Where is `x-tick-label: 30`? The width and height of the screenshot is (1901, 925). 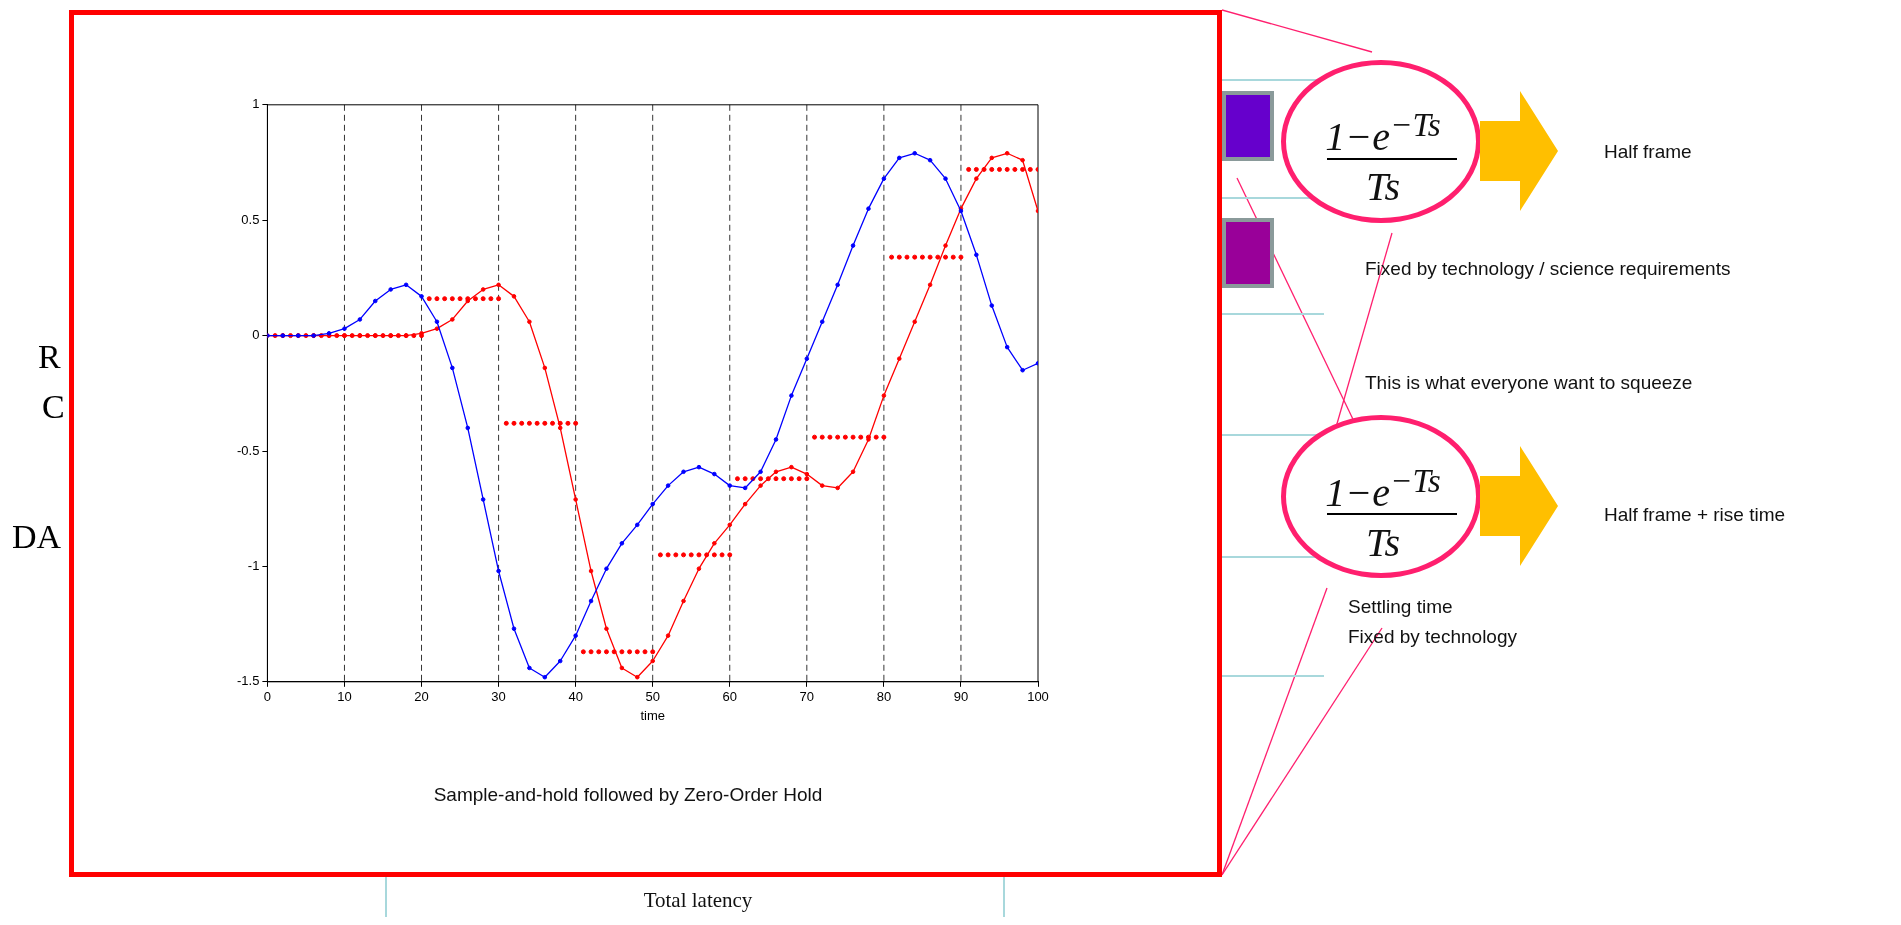
x-tick-label: 30 is located at coordinates (498, 697).